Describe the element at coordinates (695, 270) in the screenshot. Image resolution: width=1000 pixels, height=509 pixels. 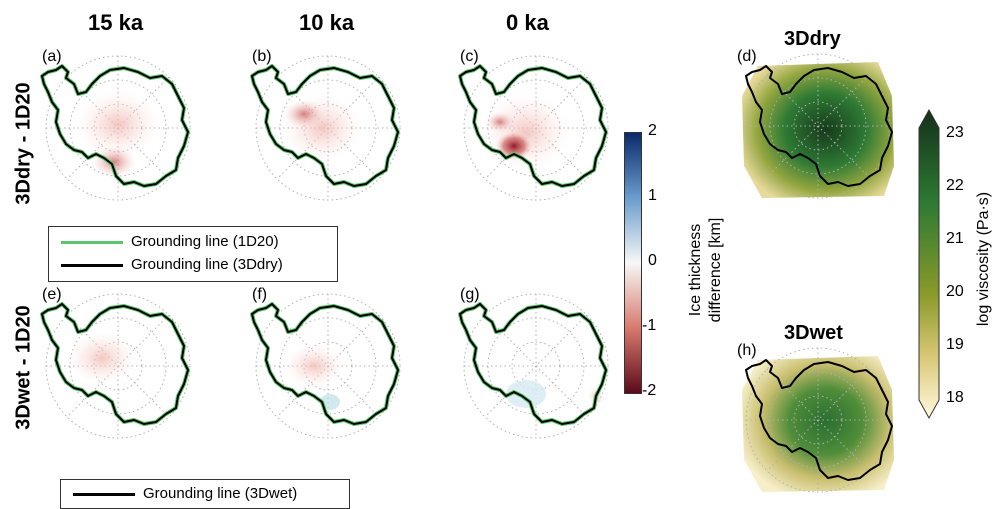
I see `ice-thickness-title-line1: Ice thickness` at that location.